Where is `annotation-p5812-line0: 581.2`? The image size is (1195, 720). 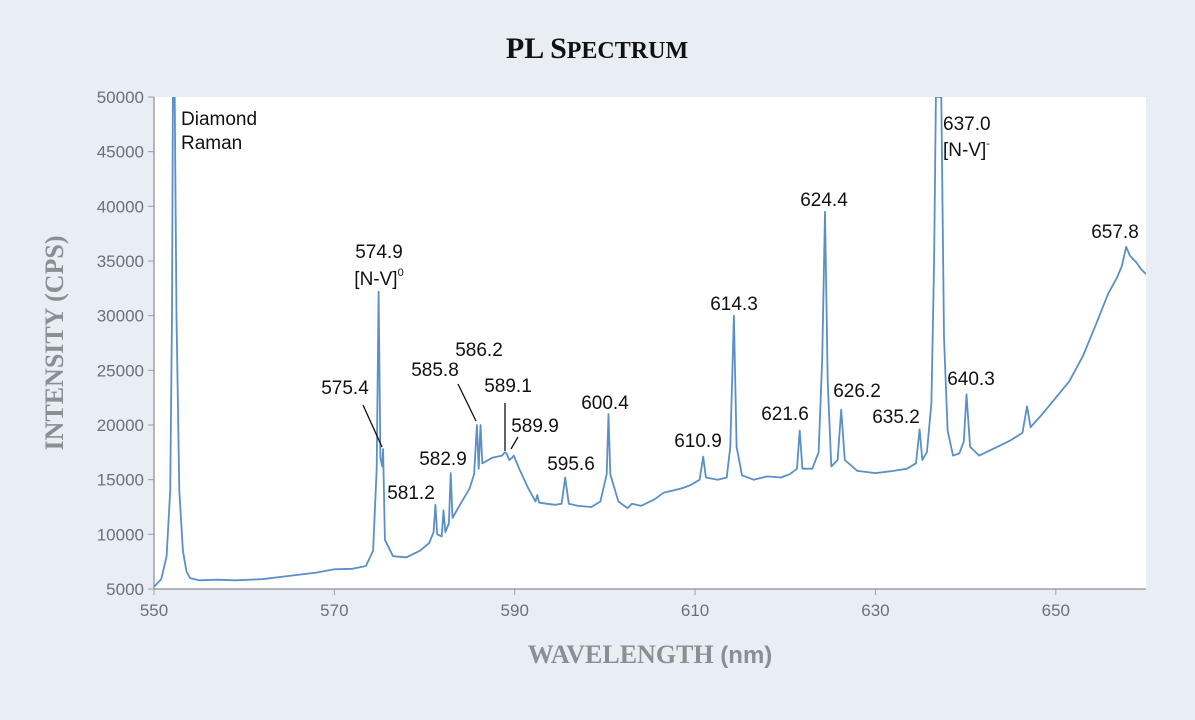 annotation-p5812-line0: 581.2 is located at coordinates (411, 493).